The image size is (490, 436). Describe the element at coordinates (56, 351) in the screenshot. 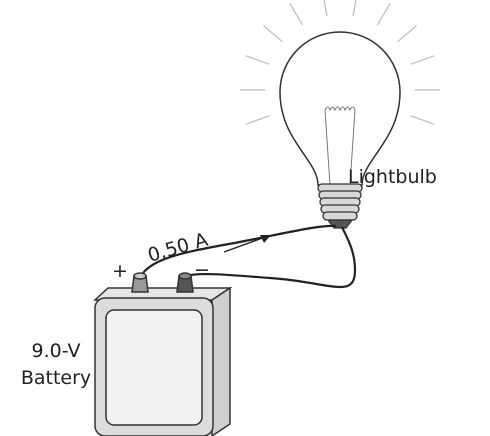

I see `battery-voltage-label: 9.0-V` at that location.